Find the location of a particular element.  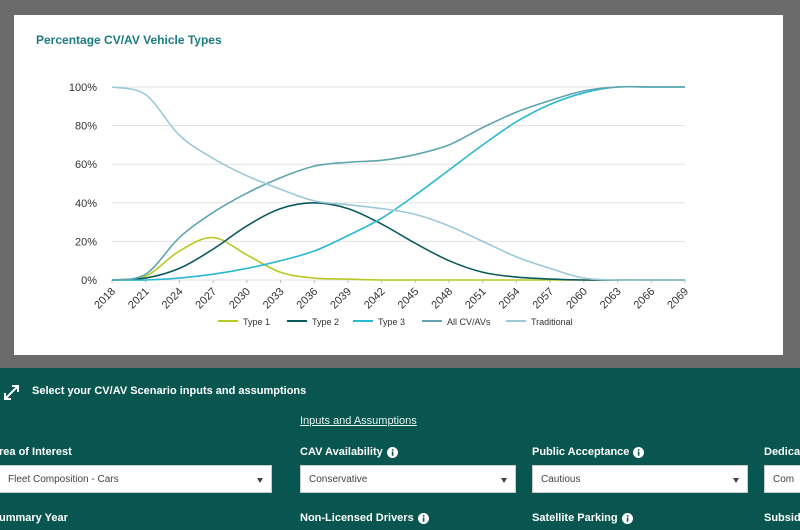

label-text: Satellite Parking is located at coordinates (575, 518).